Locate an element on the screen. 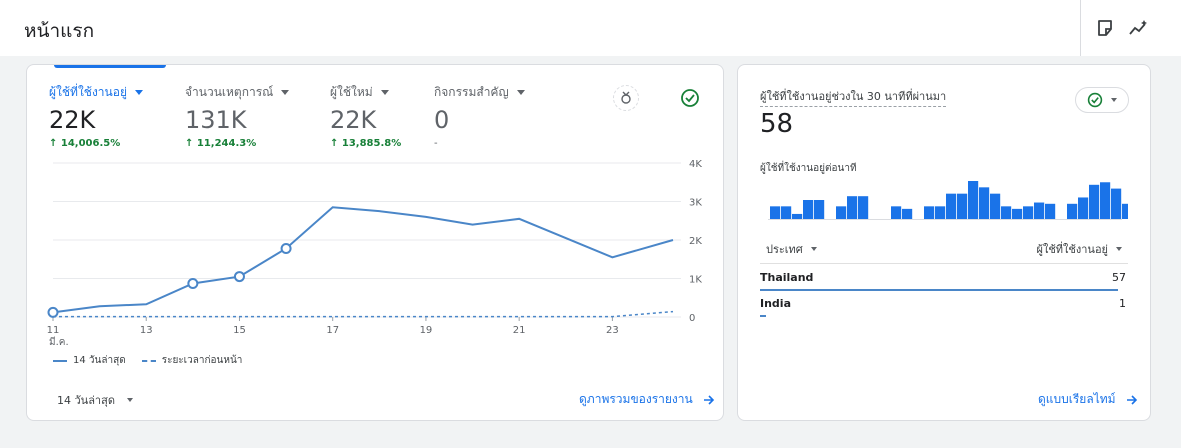 The image size is (1181, 448). page-header: หน้าแรก is located at coordinates (590, 28).